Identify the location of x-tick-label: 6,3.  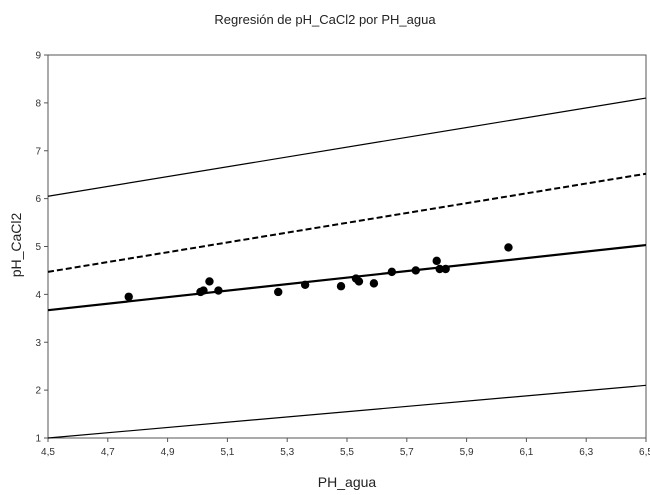
(586, 452).